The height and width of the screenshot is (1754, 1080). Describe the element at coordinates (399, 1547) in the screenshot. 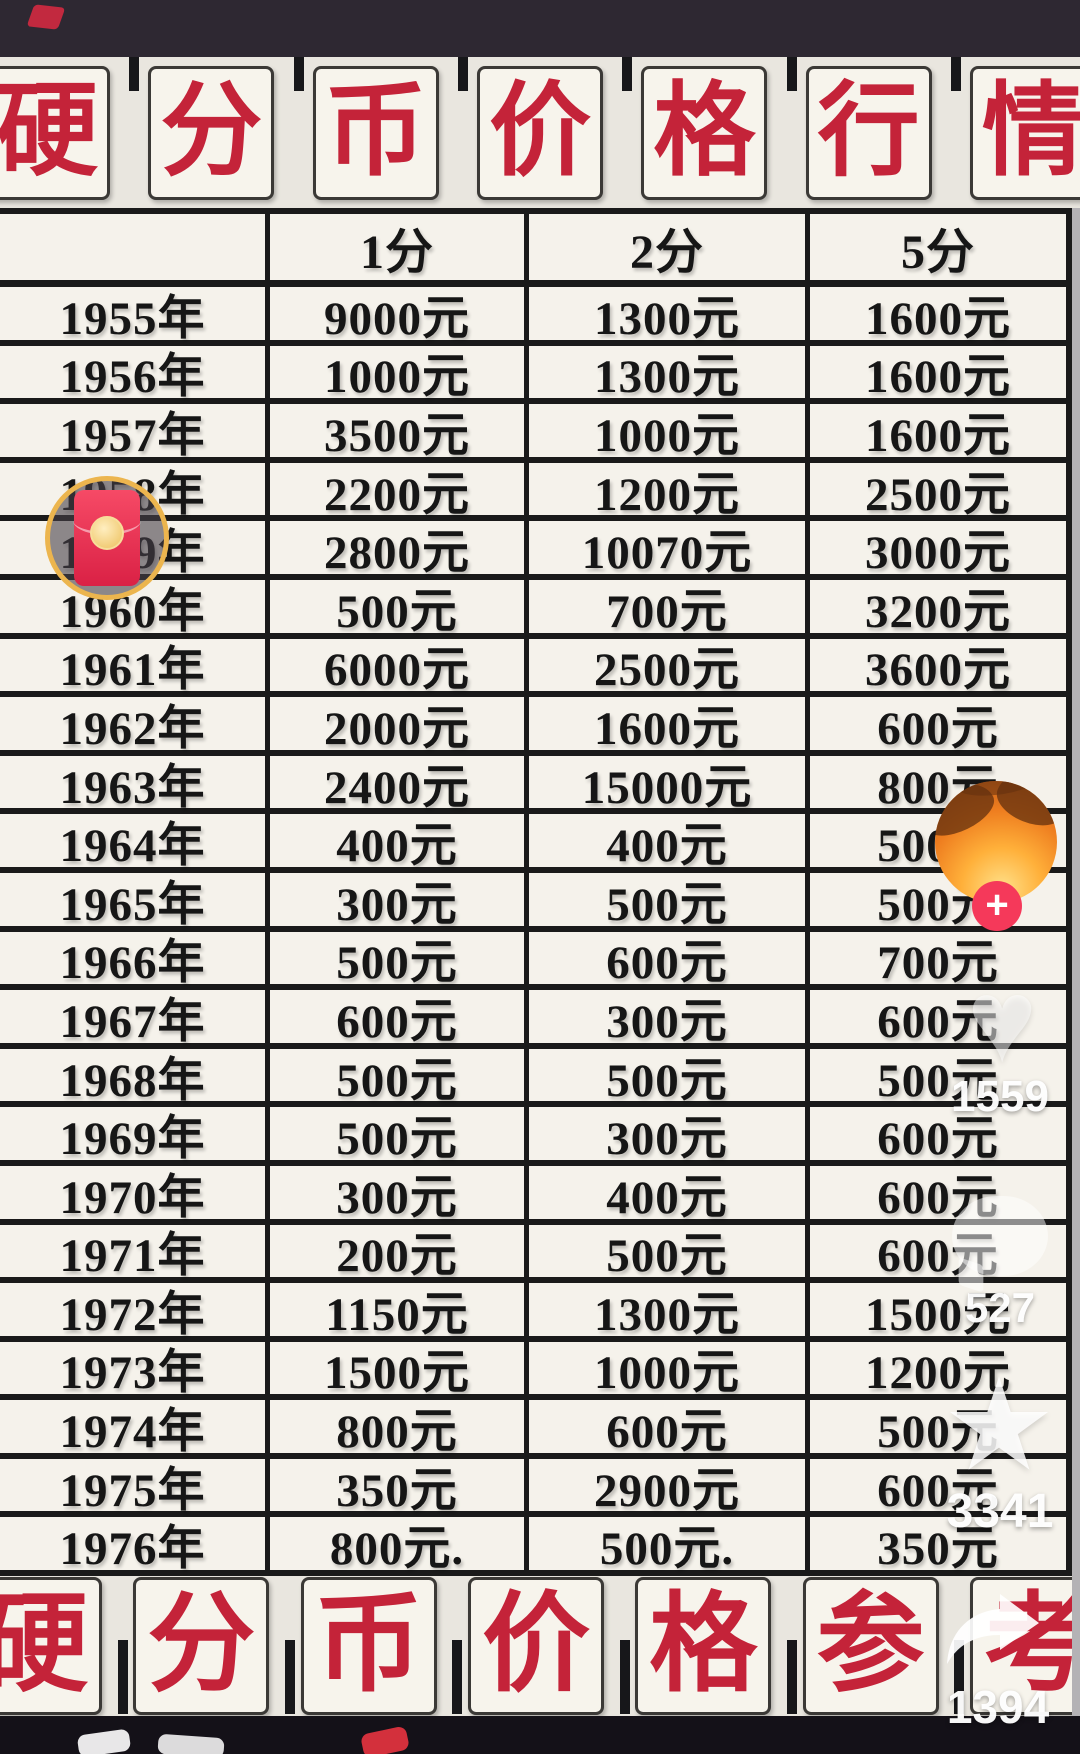

I see `price-cell: 800元.` at that location.